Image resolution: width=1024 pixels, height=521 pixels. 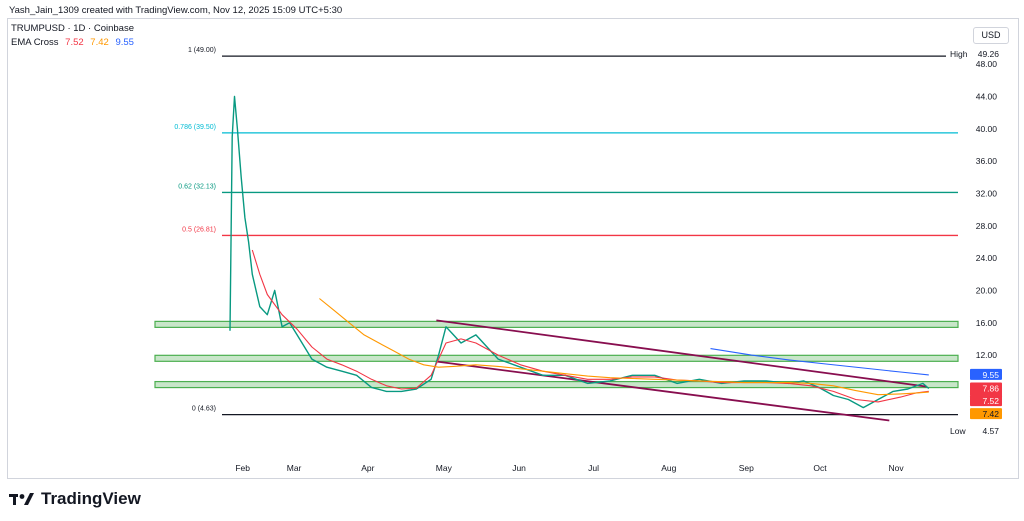 I want to click on fib-label-3: 0.62 (32.13), so click(x=197, y=186).